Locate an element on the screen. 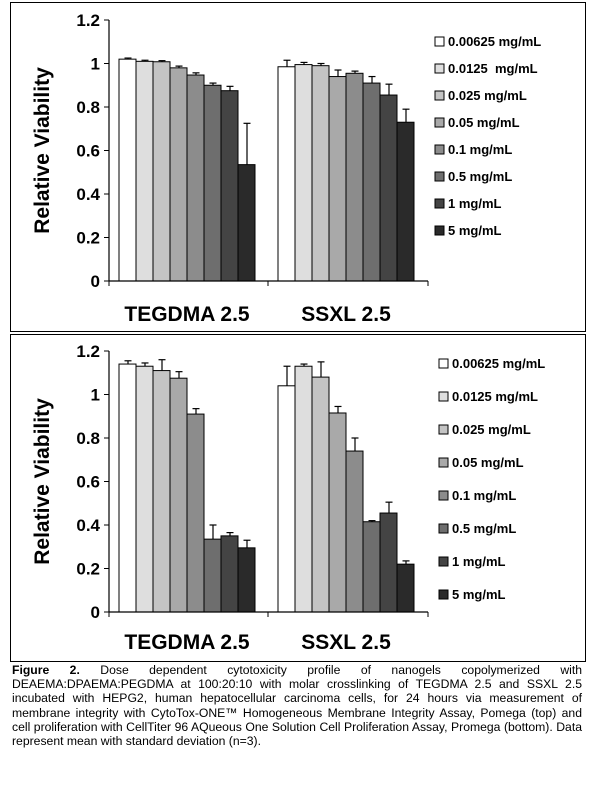 The height and width of the screenshot is (790, 590). chart-1-legend-label: 0.5 mg/mL is located at coordinates (484, 528).